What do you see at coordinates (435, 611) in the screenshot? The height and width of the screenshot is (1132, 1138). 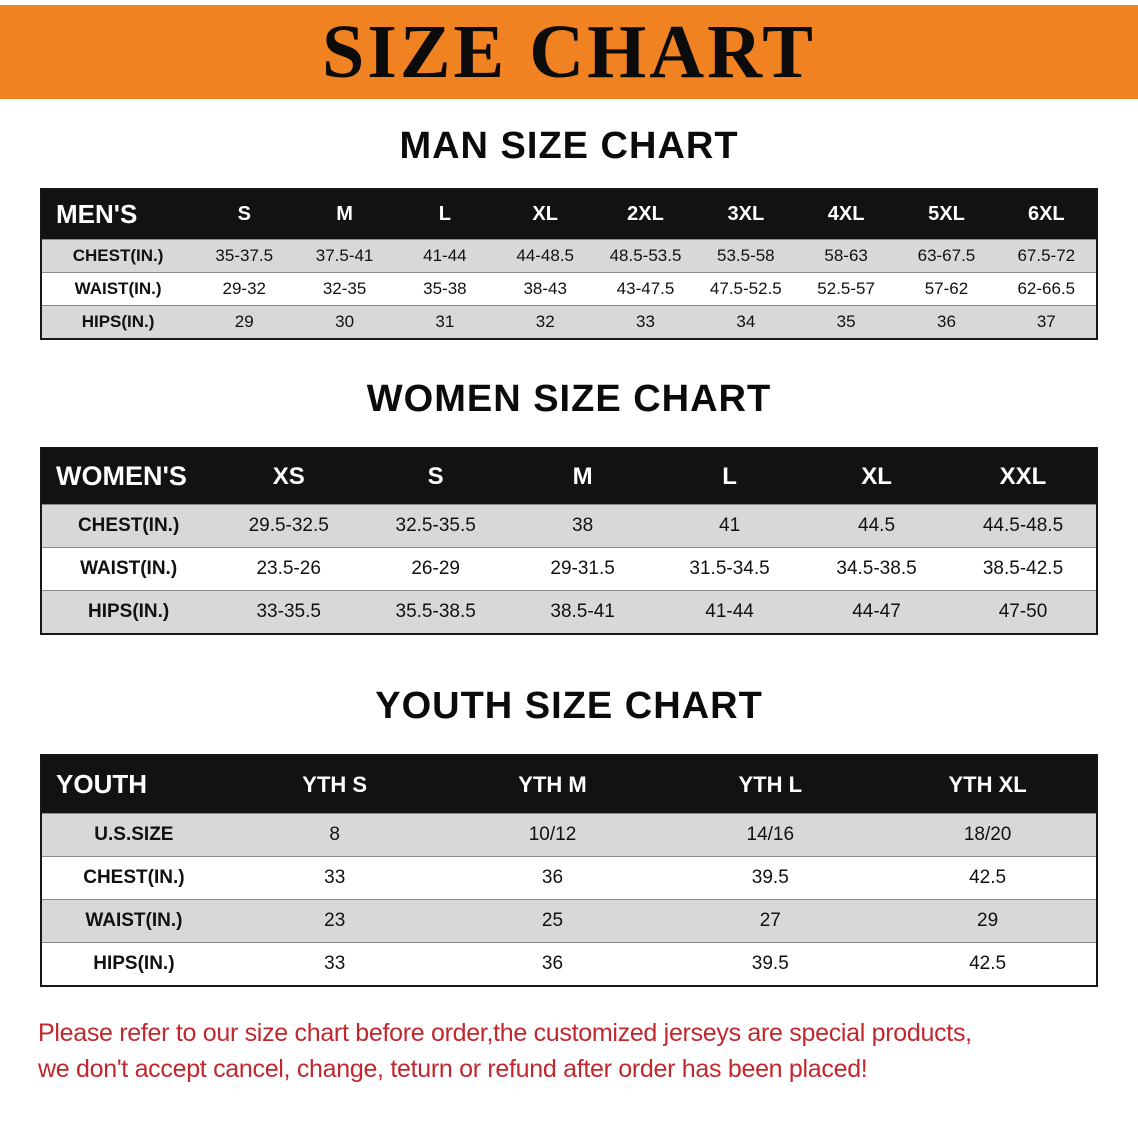 I see `value-cell: 35.5-38.5` at bounding box center [435, 611].